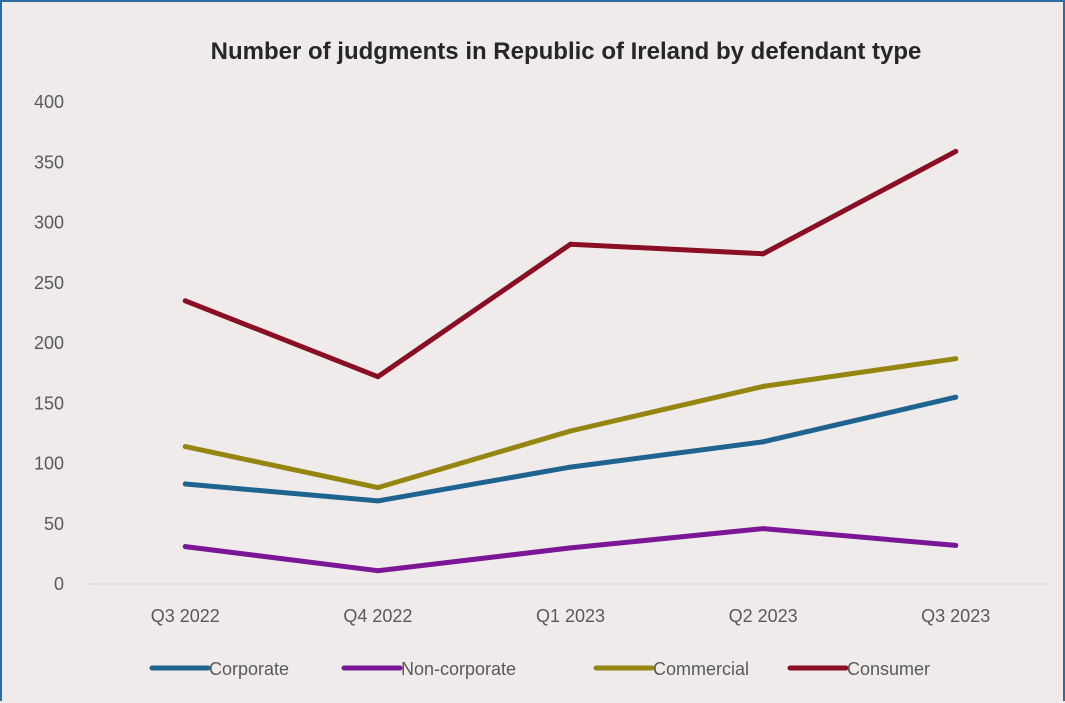 The height and width of the screenshot is (703, 1065). I want to click on legend-item: Corporate, so click(219, 669).